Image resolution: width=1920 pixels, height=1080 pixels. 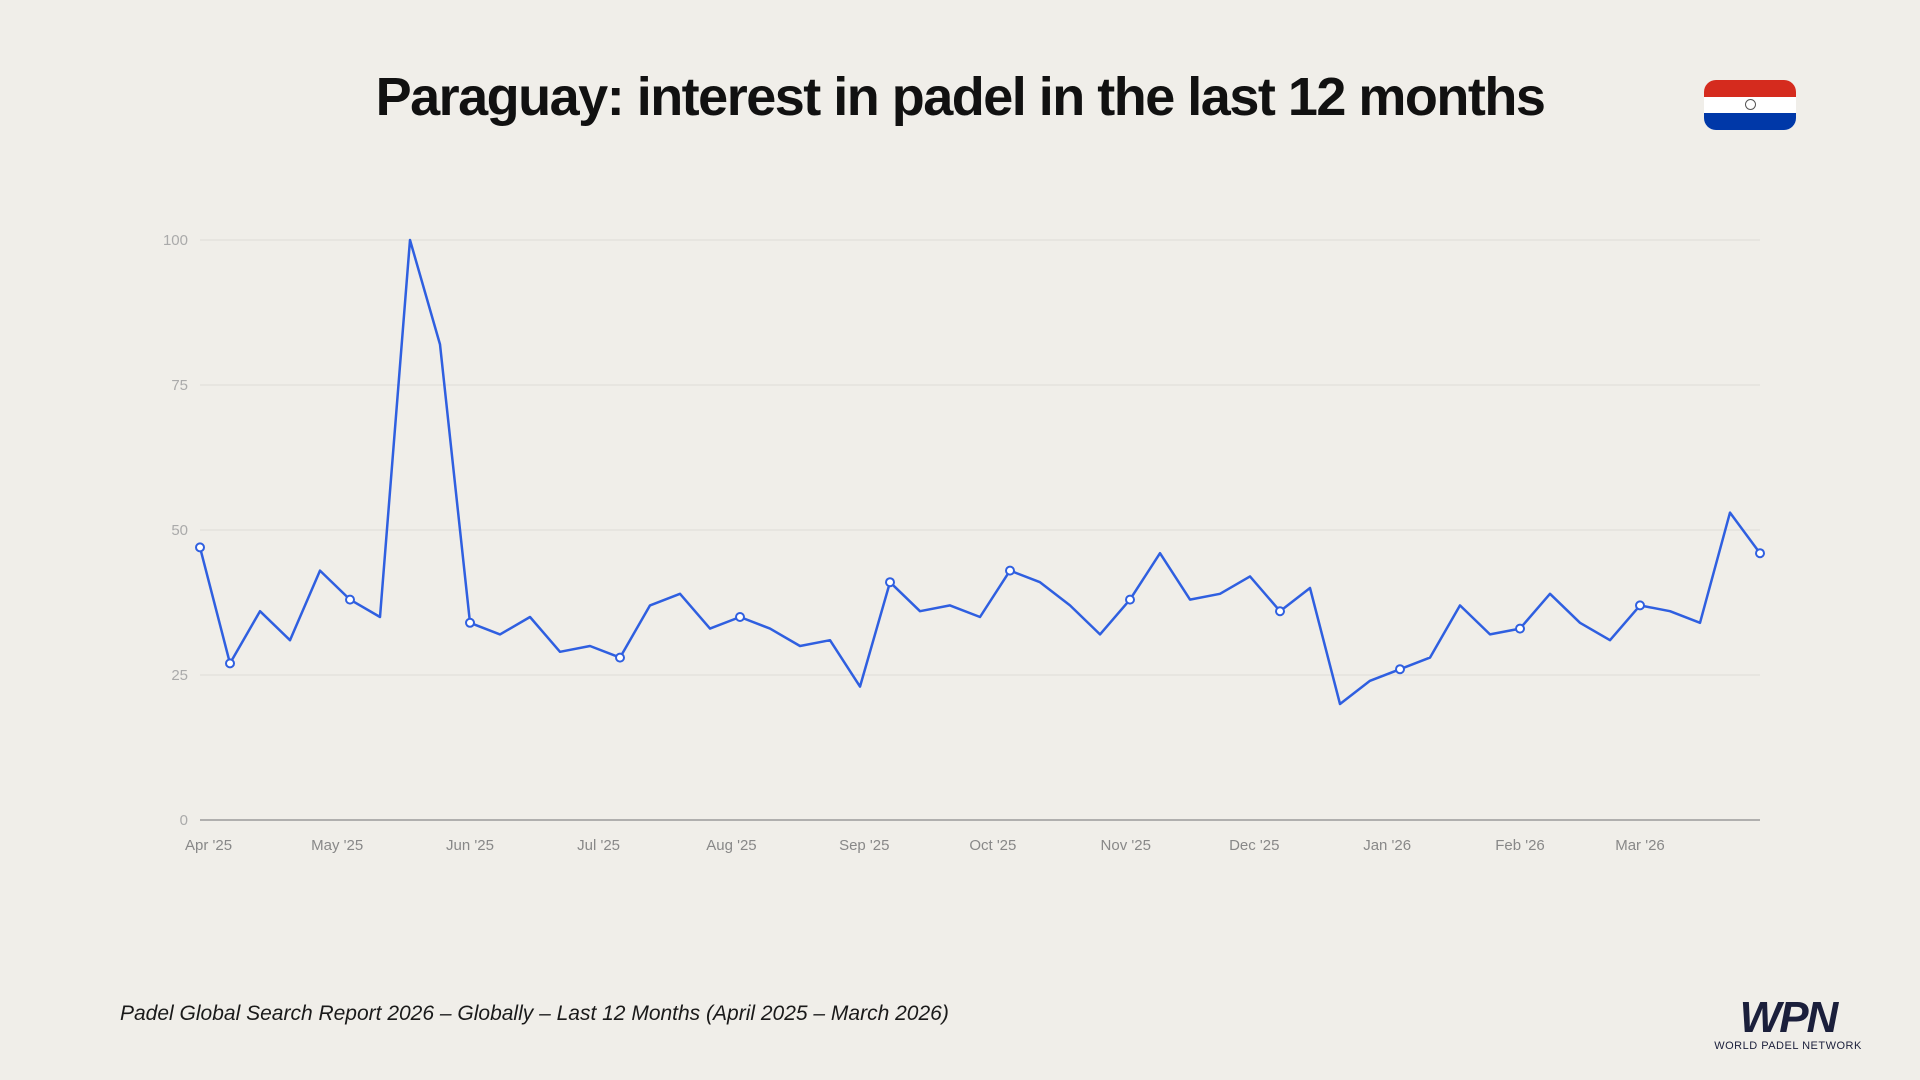 What do you see at coordinates (179, 675) in the screenshot?
I see `y-tick-label: 25` at bounding box center [179, 675].